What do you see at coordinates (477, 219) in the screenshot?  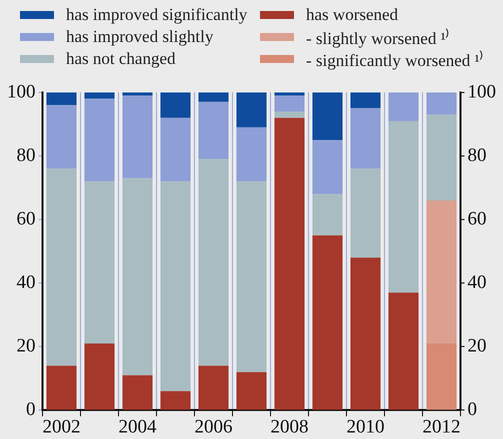 I see `y2-tick-label: 60` at bounding box center [477, 219].